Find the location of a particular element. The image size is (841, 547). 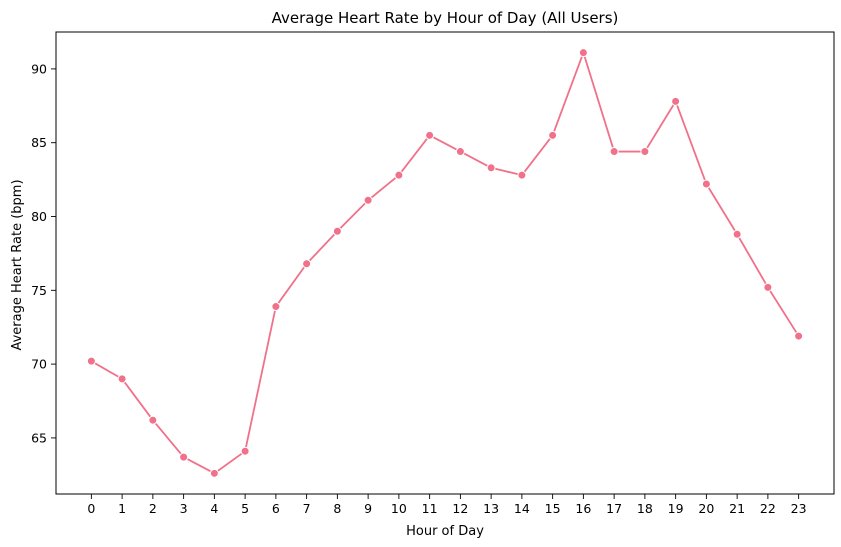

x-tick-label: 17 is located at coordinates (614, 508).